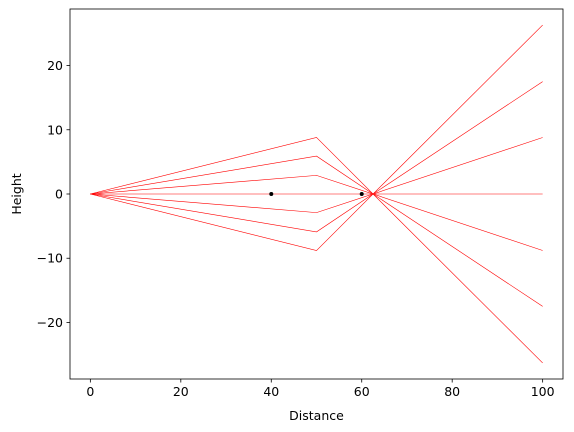  Describe the element at coordinates (181, 391) in the screenshot. I see `x-tick-label: 20` at that location.